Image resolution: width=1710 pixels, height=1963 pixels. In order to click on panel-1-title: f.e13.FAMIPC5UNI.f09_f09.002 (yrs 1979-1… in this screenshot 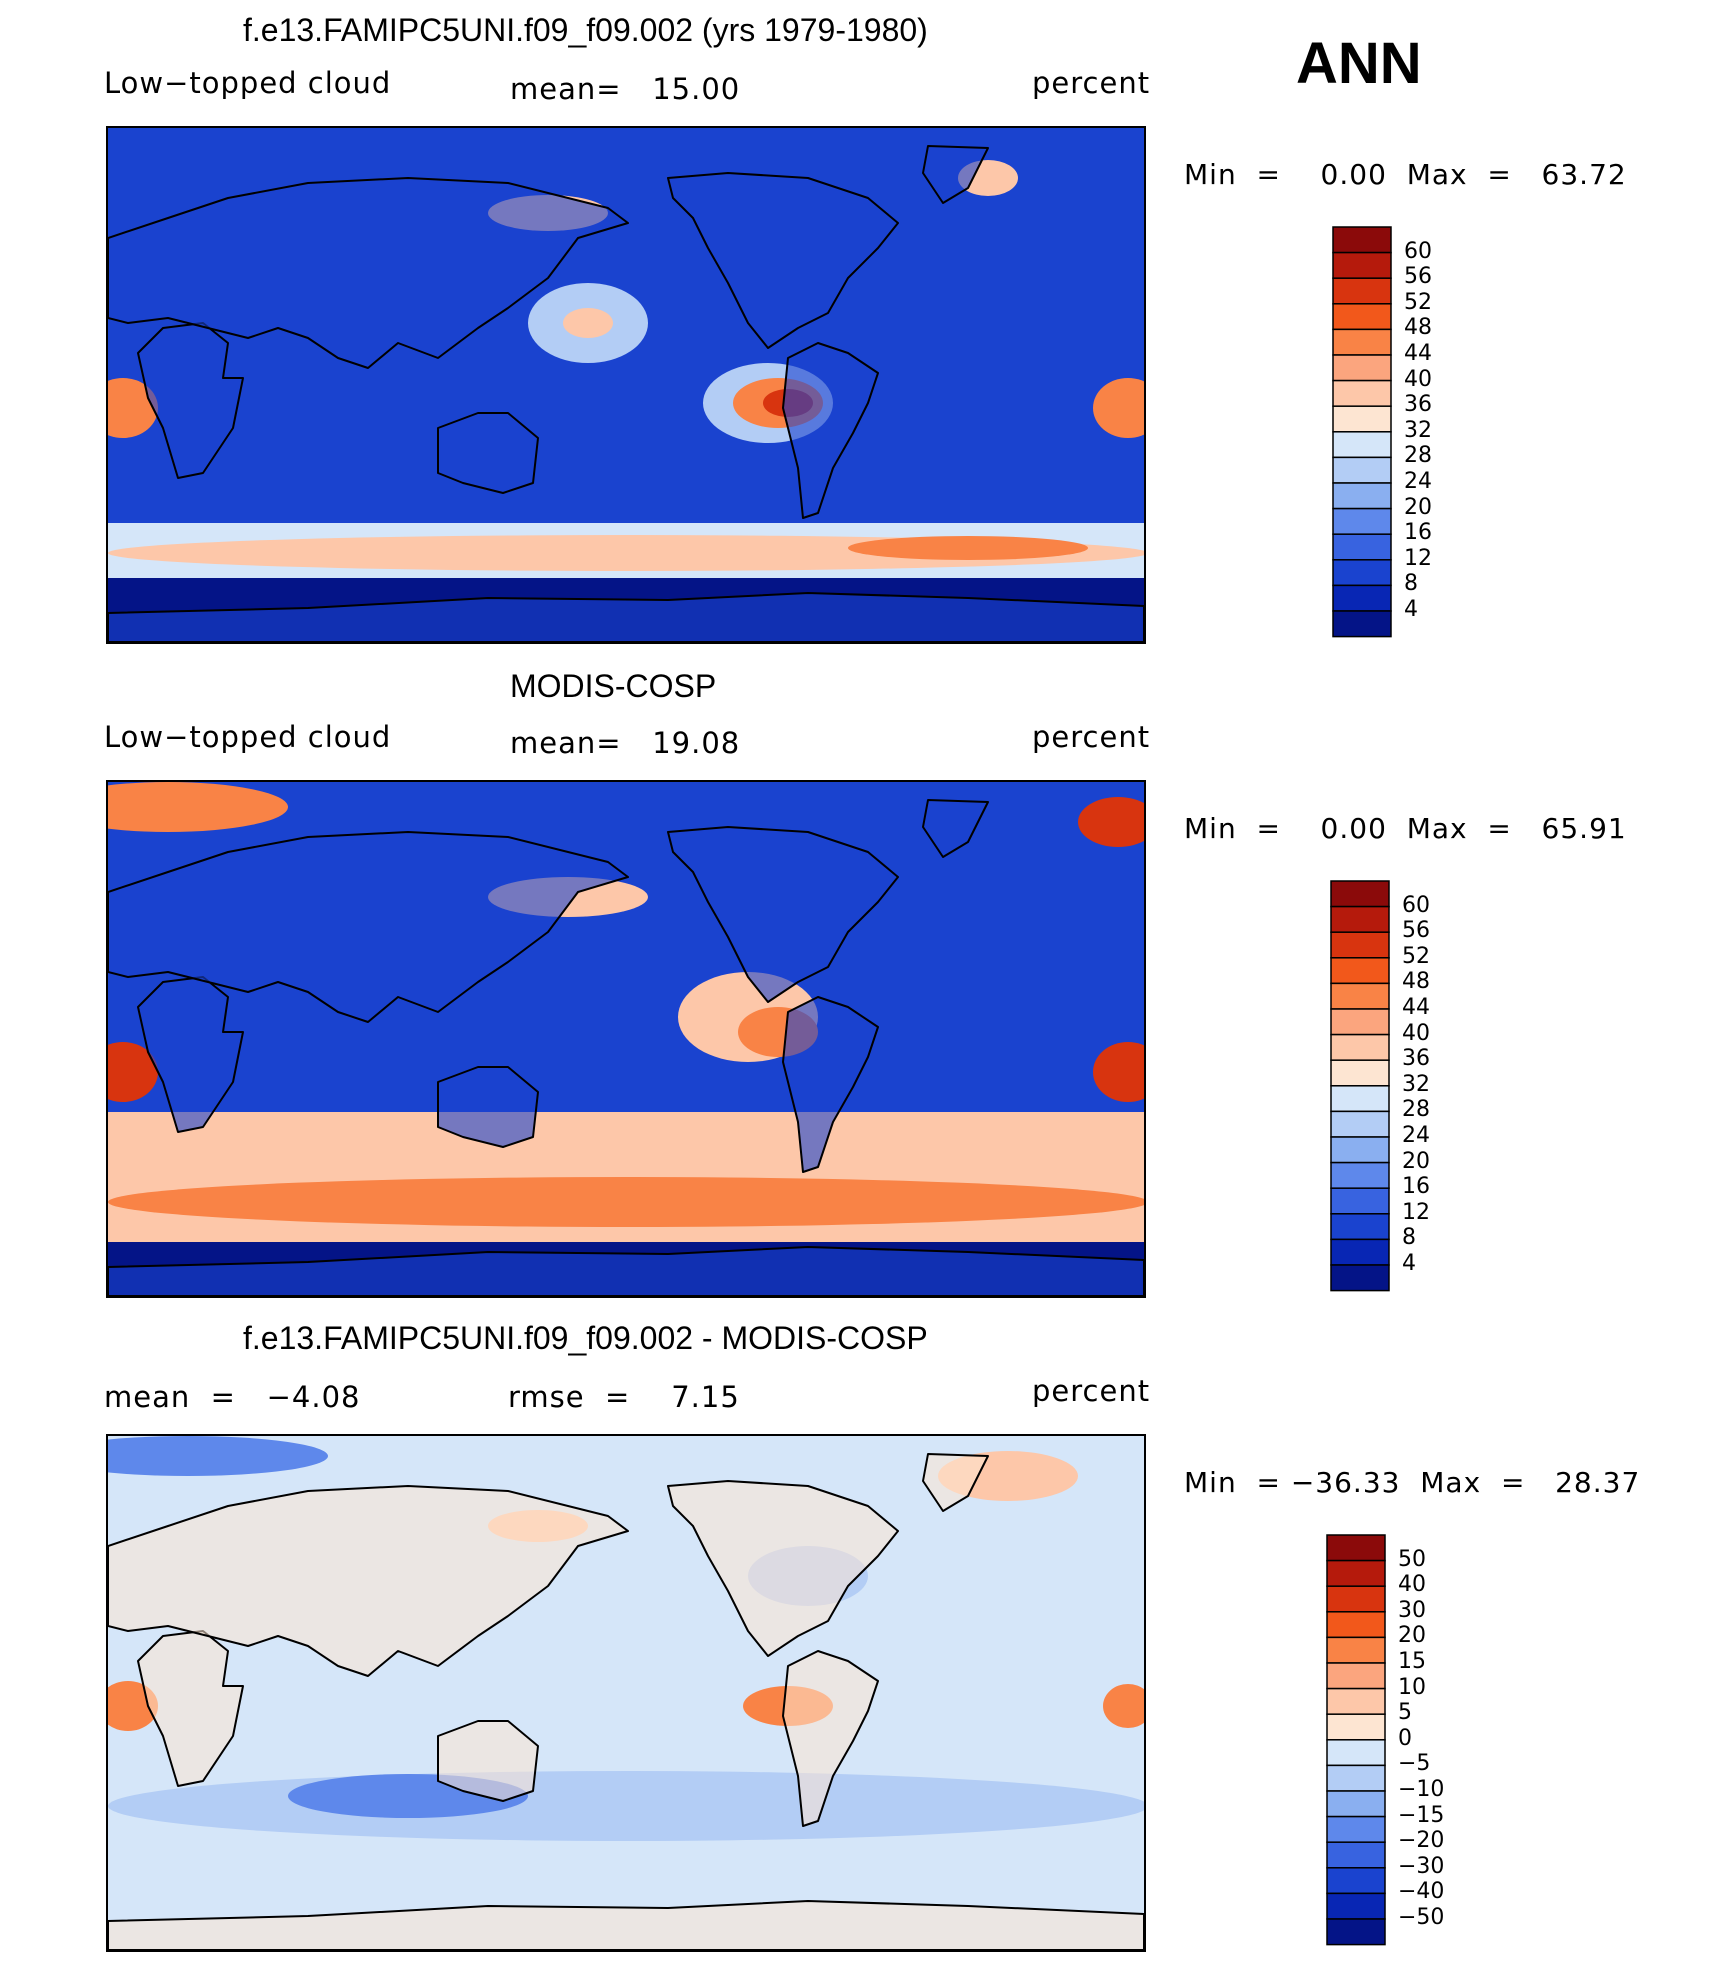, I will do `click(585, 30)`.